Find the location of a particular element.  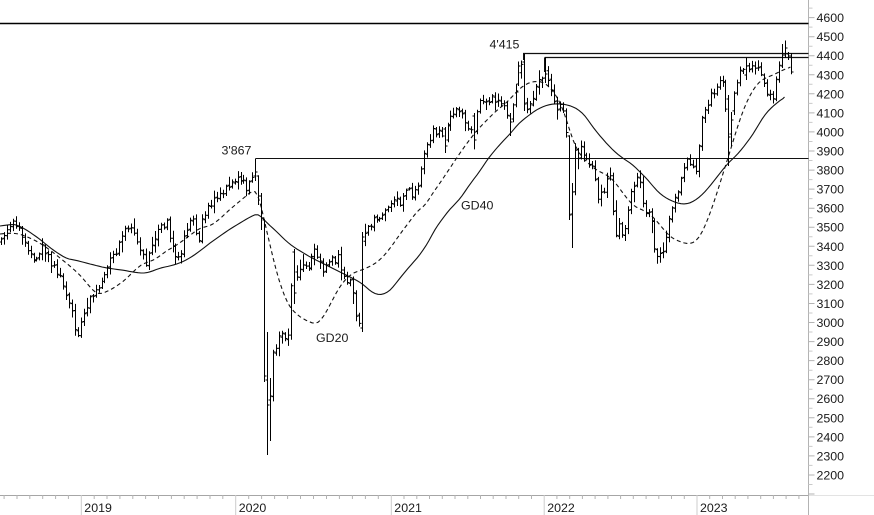

svg-text: 3600 is located at coordinates (831, 209).